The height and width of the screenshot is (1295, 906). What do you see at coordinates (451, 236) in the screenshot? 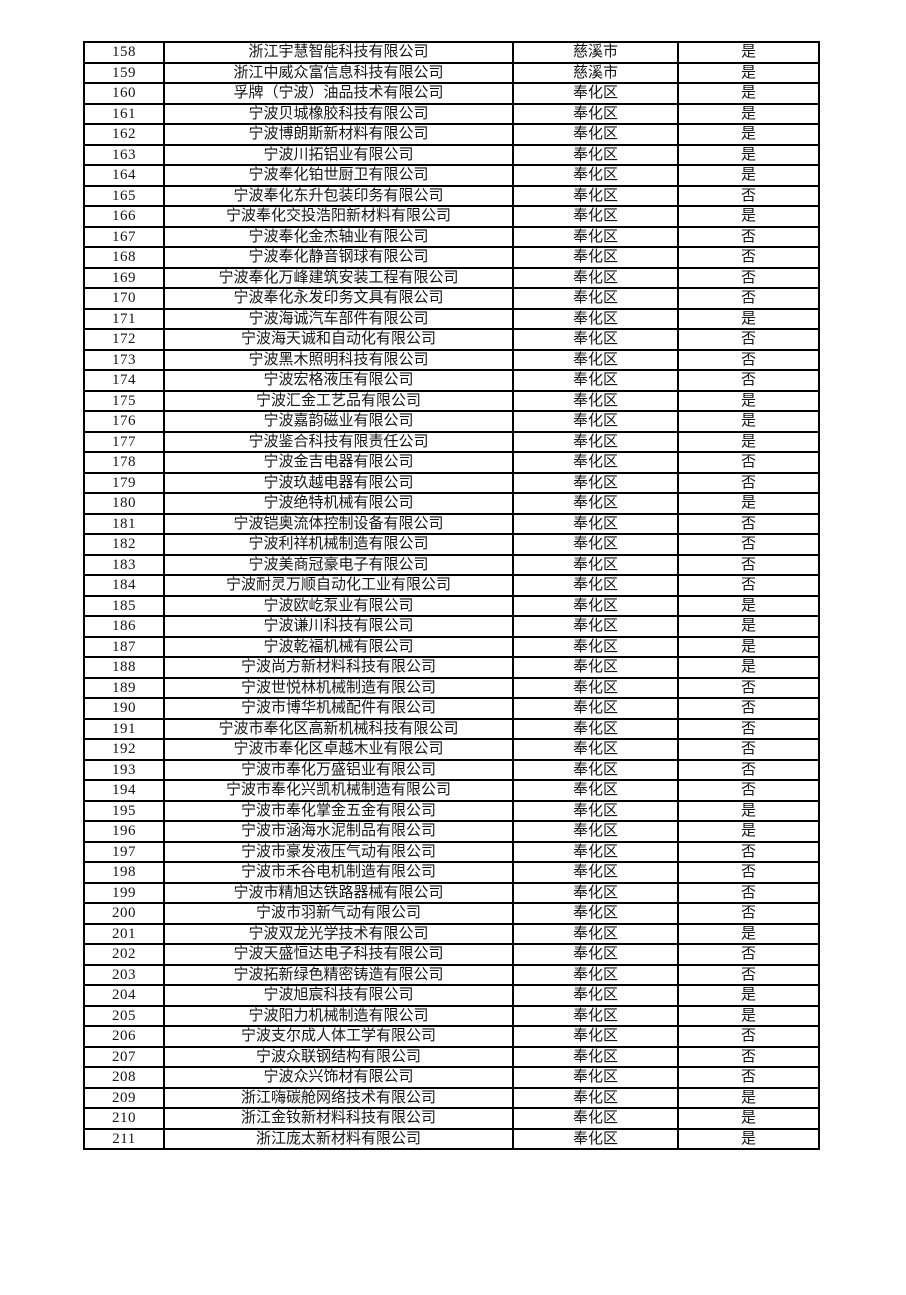
I see `table-row: 167 宁波奉化金杰轴业有限公司 奉化区否` at bounding box center [451, 236].